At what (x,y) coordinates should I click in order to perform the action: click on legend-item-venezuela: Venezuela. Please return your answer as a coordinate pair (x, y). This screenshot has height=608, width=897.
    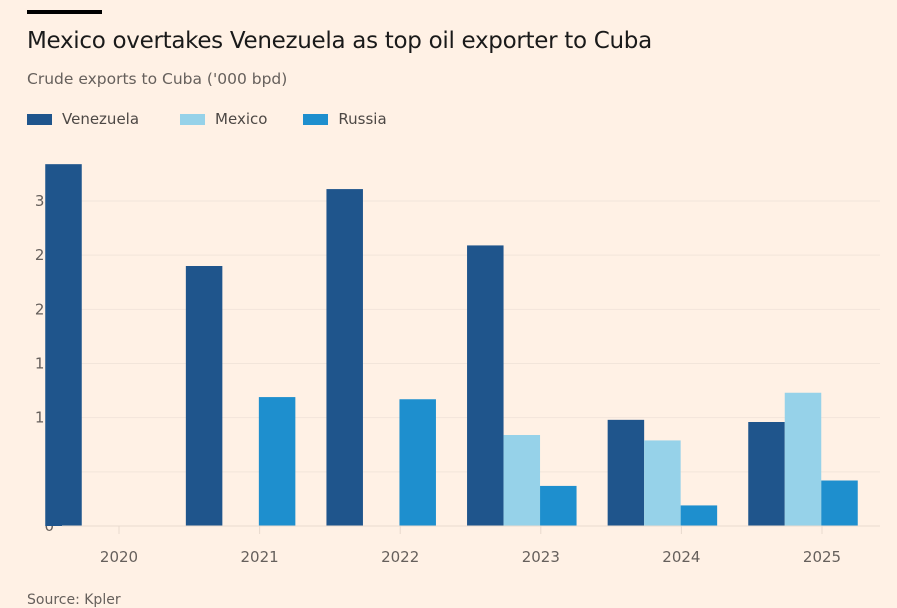
    Looking at the image, I should click on (83, 119).